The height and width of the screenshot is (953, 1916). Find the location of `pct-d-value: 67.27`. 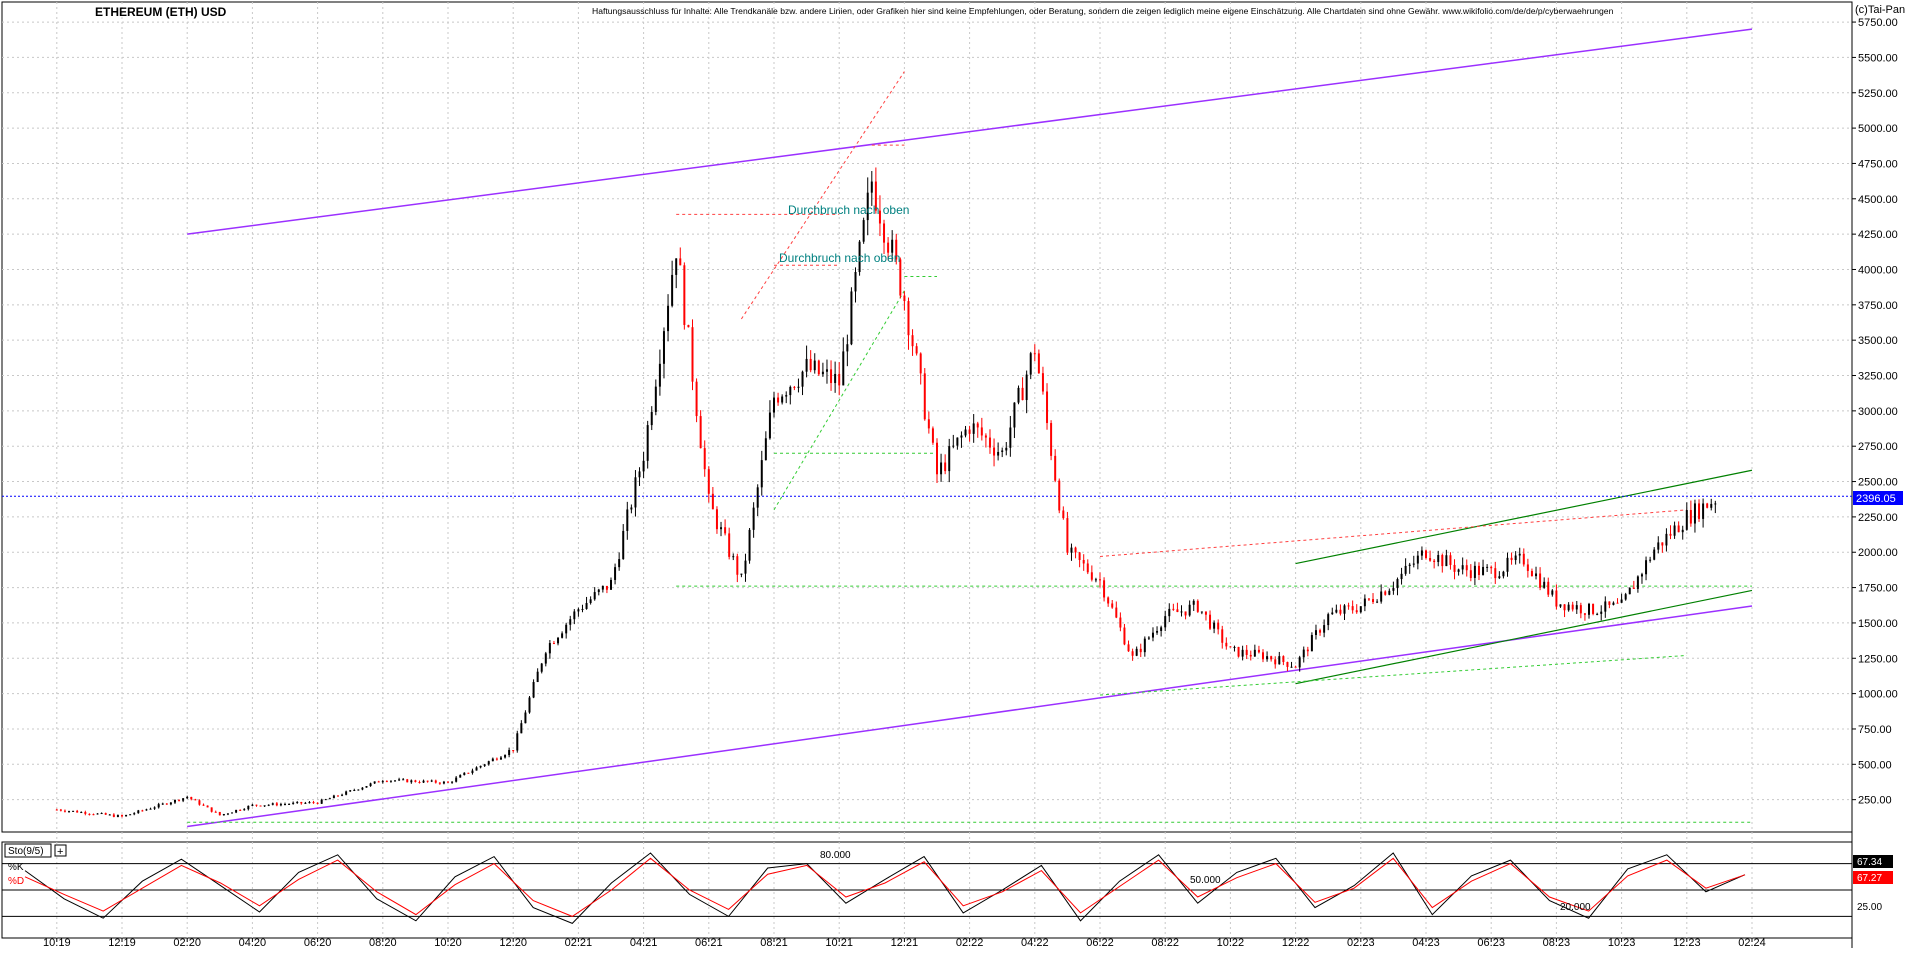

pct-d-value: 67.27 is located at coordinates (1869, 878).